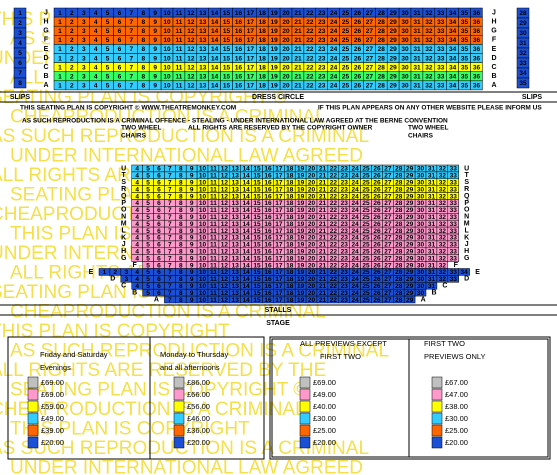 The width and height of the screenshot is (557, 475). What do you see at coordinates (443, 238) in the screenshot?
I see `seat-number: 32` at bounding box center [443, 238].